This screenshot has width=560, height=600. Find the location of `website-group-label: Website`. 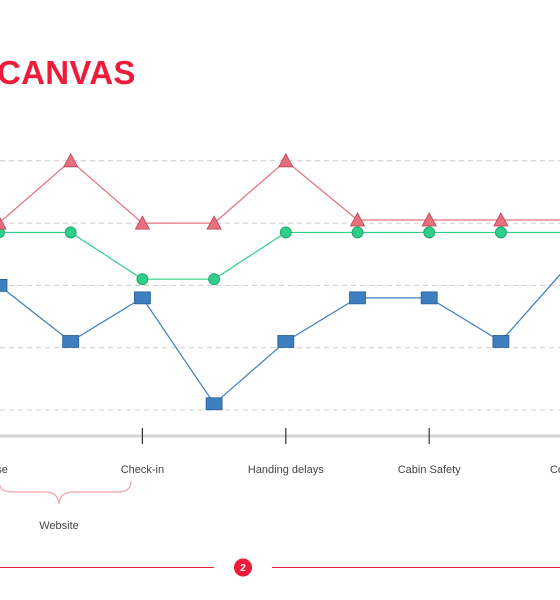

website-group-label: Website is located at coordinates (59, 526).